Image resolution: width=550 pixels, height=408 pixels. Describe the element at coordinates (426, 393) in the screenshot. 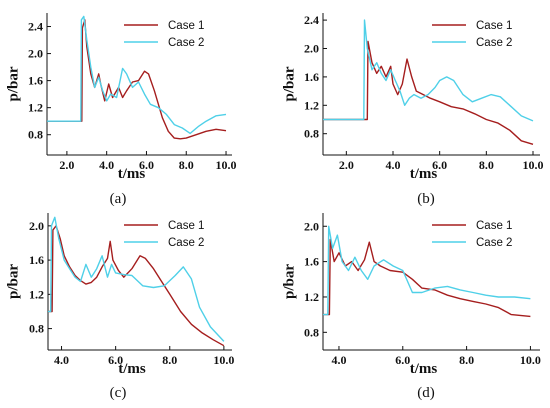

I see `panel-label: (d)` at that location.